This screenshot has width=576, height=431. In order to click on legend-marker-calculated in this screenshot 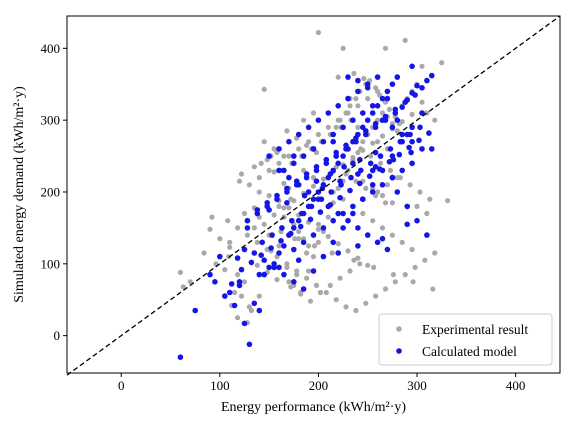, I will do `click(399, 351)`.